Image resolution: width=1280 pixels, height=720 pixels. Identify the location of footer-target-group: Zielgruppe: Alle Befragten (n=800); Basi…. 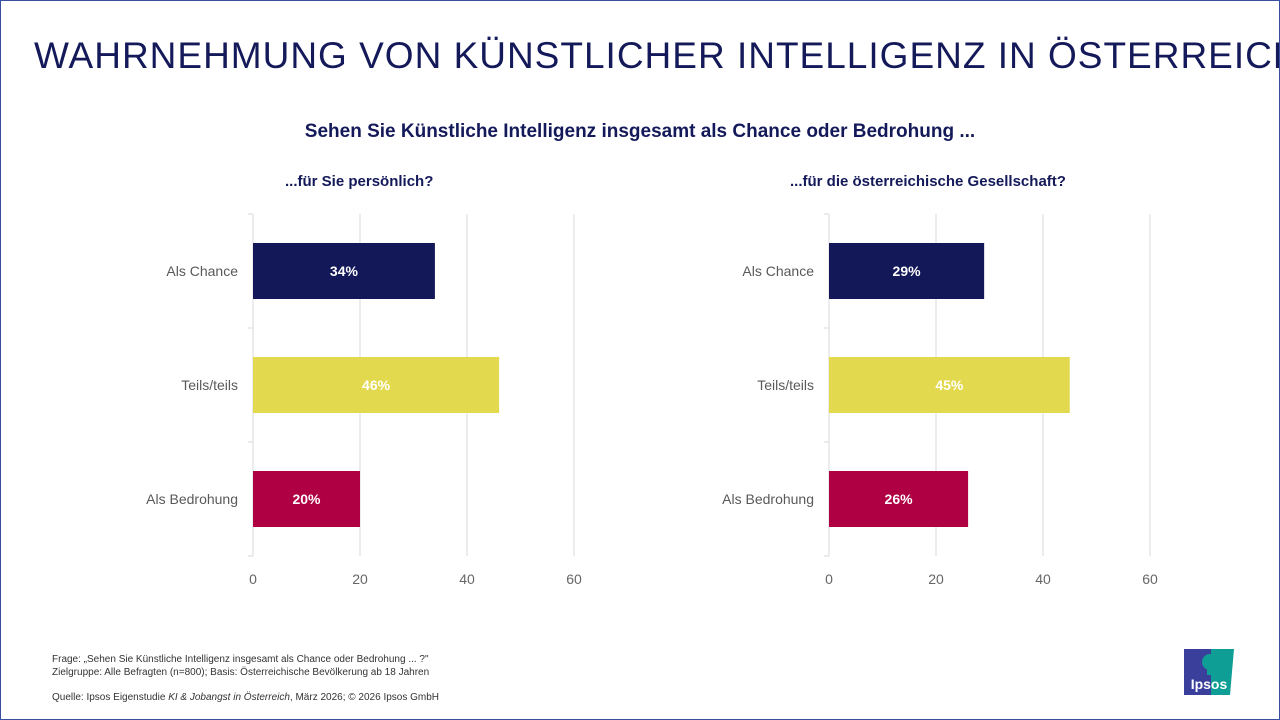
(241, 672).